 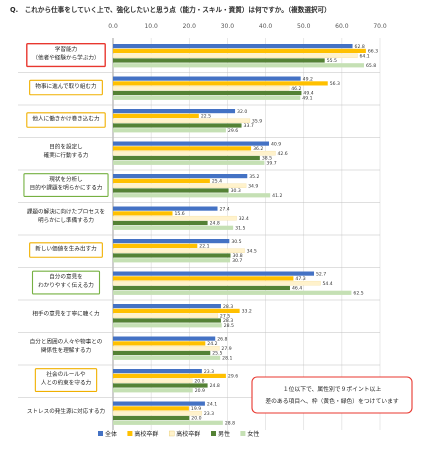 I want to click on x-tick-label: 20.0, so click(x=190, y=26).